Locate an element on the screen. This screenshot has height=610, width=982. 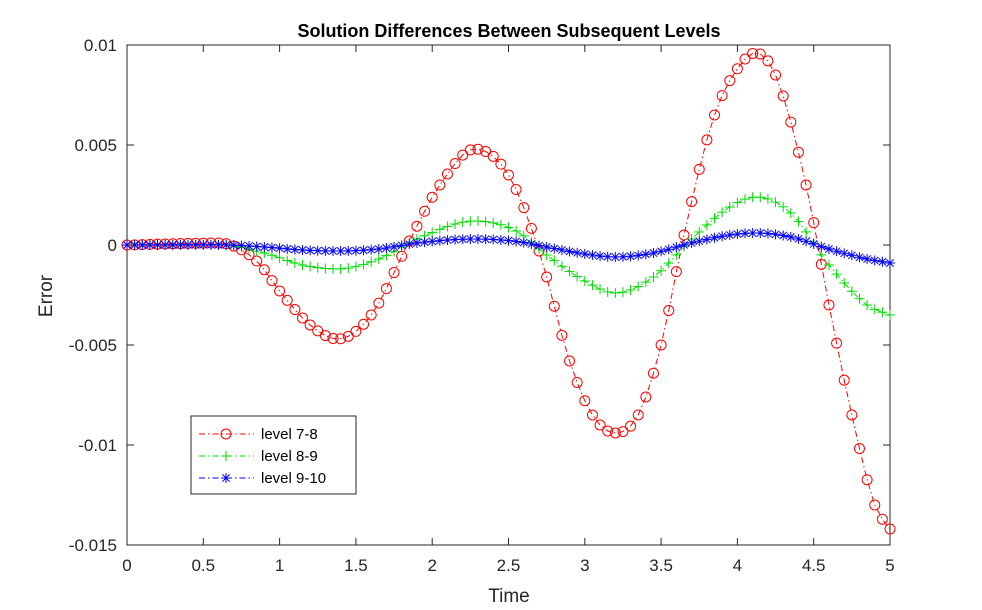
y-tick-label: -0.005 is located at coordinates (93, 345).